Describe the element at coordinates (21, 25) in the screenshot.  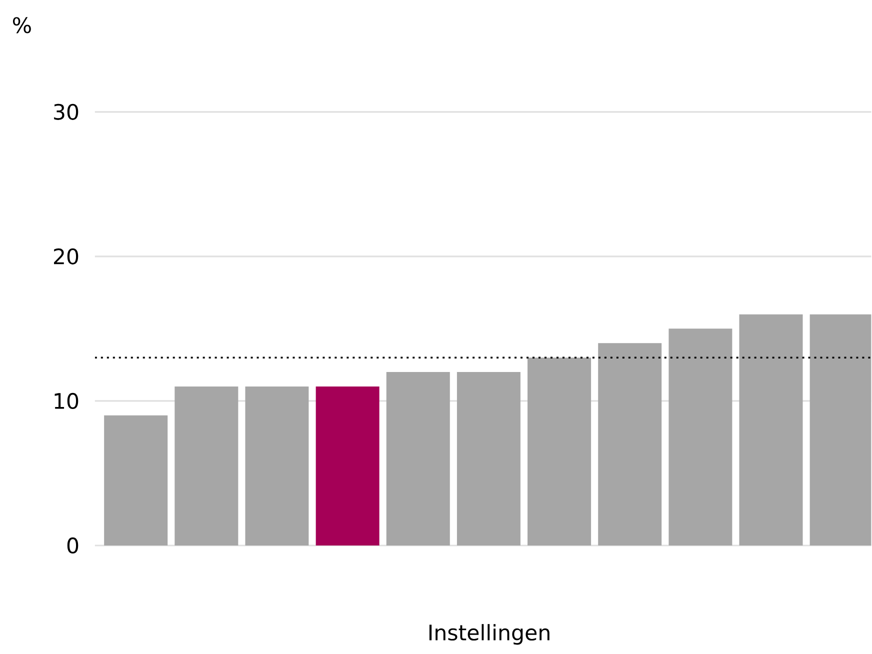
I see `y-axis-title: %` at that location.